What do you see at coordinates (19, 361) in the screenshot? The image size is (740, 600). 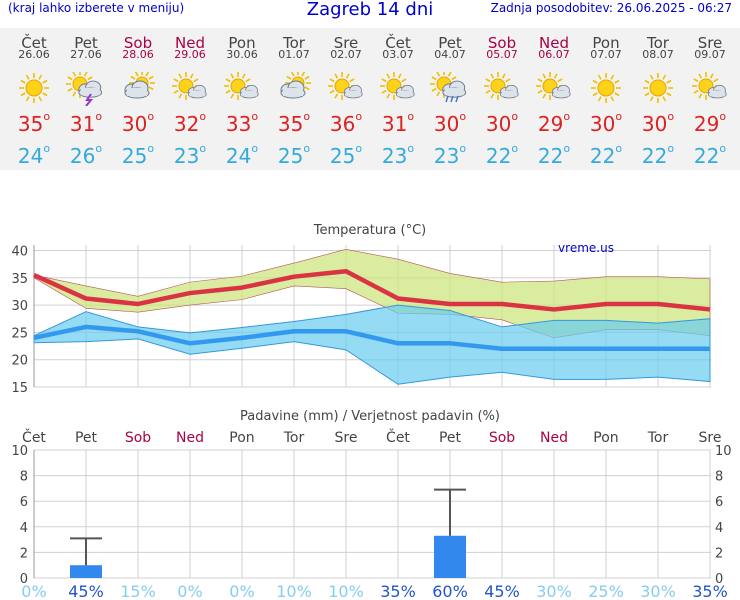 I see `y-tick-label: 20` at bounding box center [19, 361].